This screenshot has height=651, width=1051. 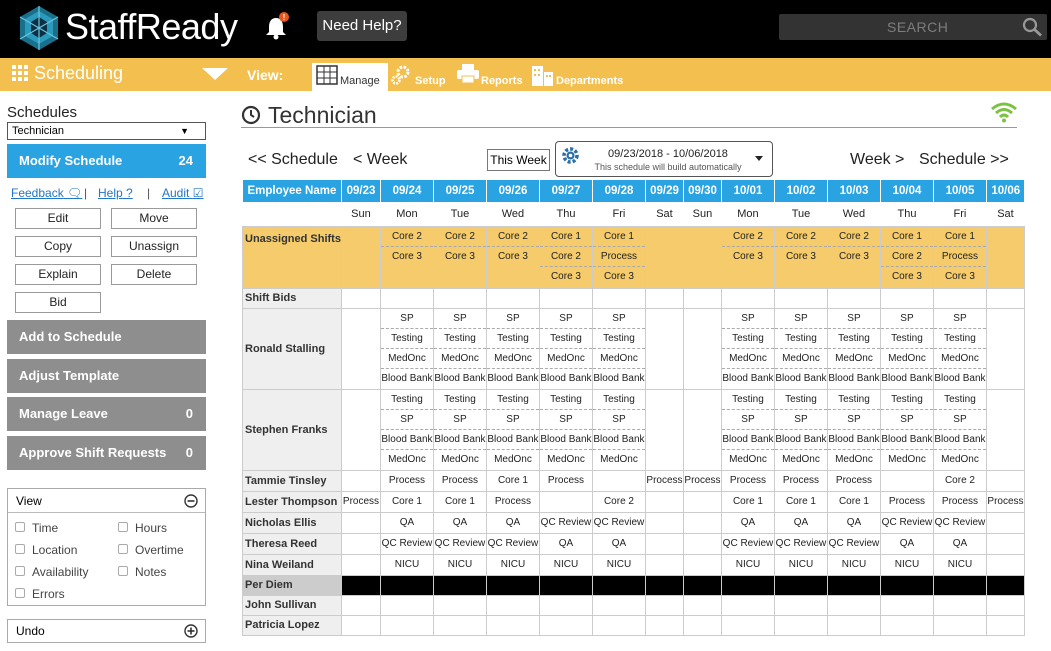 I want to click on column-header-date: 09/29, so click(x=664, y=191).